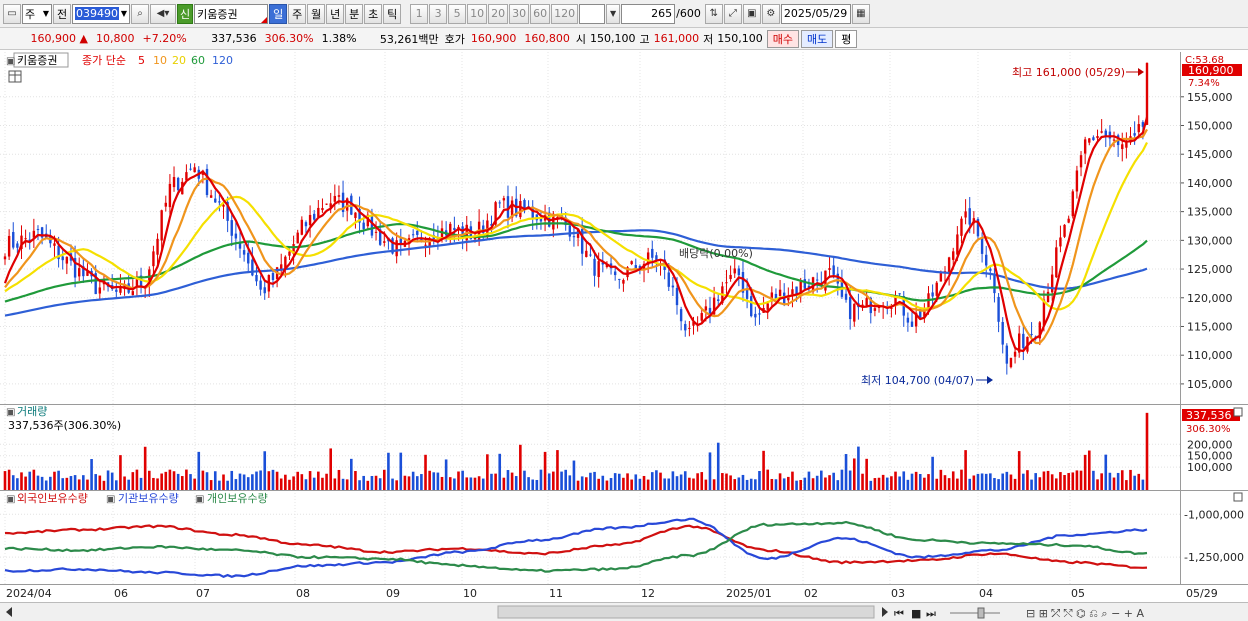 This screenshot has width=1248, height=621. Describe the element at coordinates (231, 13) in the screenshot. I see `stock-name-field: 키움증권` at that location.